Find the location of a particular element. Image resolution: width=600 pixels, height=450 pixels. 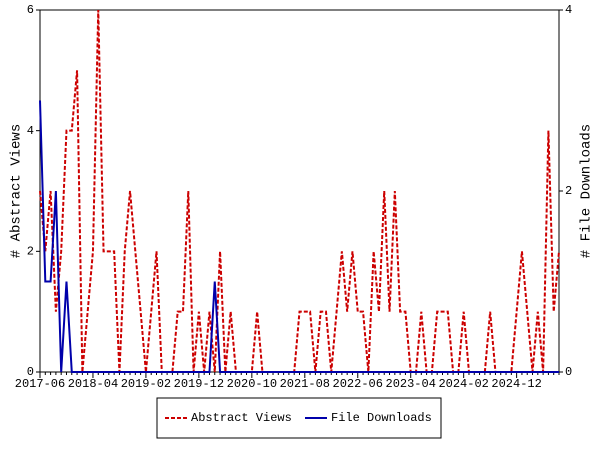

y2-axis-label: # File Downloads is located at coordinates (587, 191).